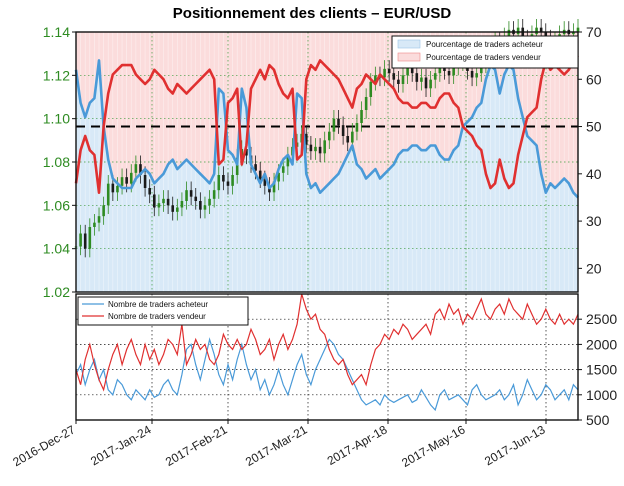  Describe the element at coordinates (601, 370) in the screenshot. I see `right-tick-label-count: 1500` at that location.